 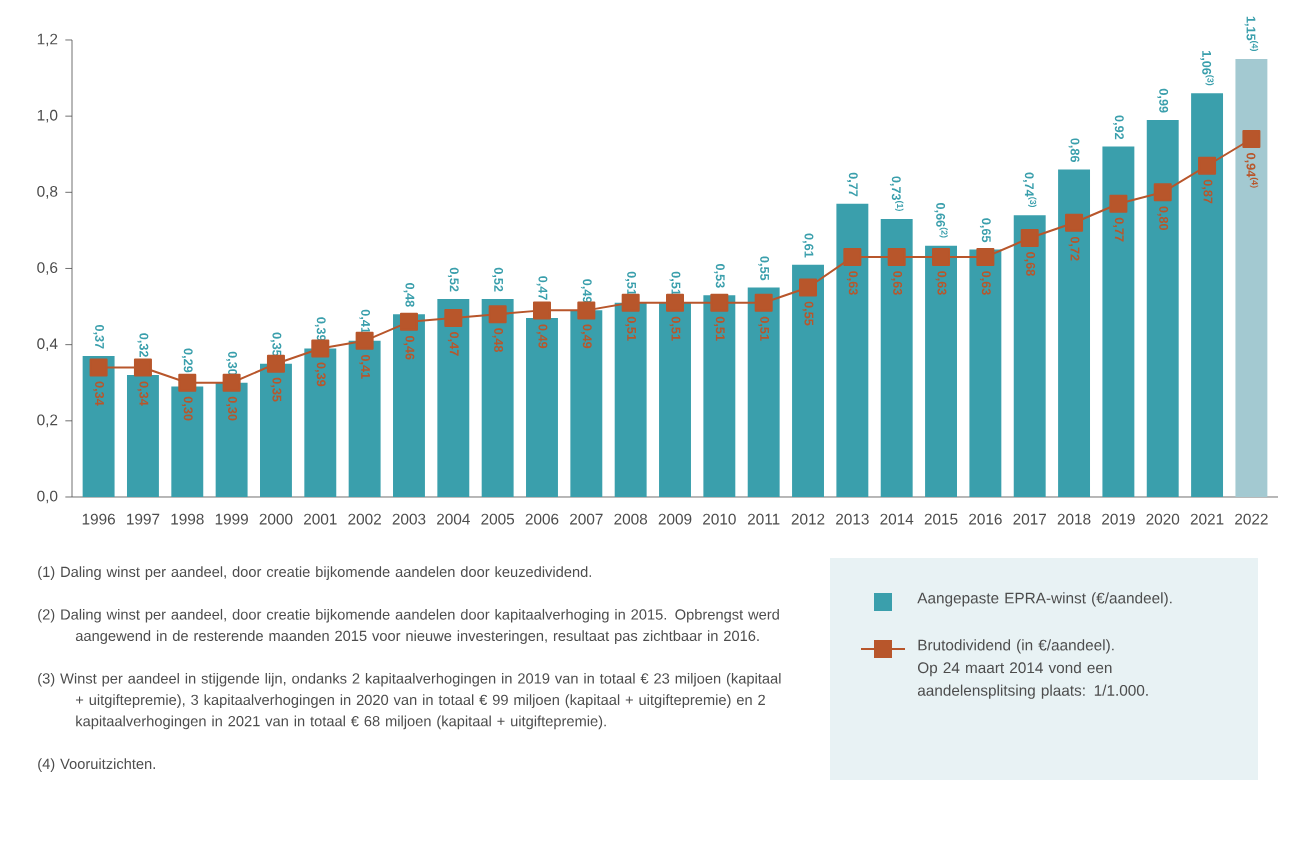 What do you see at coordinates (852, 519) in the screenshot?
I see `x-tick-label: 2013` at bounding box center [852, 519].